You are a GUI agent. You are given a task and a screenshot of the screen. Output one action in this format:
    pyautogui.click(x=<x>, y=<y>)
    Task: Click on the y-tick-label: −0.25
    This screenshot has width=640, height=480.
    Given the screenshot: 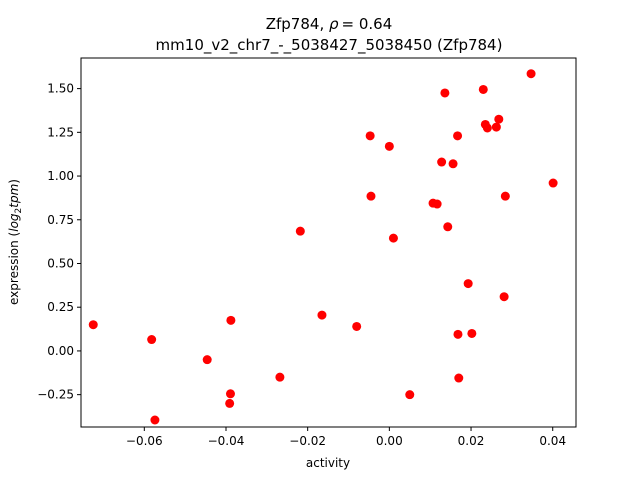 What is the action you would take?
    pyautogui.click(x=55, y=395)
    